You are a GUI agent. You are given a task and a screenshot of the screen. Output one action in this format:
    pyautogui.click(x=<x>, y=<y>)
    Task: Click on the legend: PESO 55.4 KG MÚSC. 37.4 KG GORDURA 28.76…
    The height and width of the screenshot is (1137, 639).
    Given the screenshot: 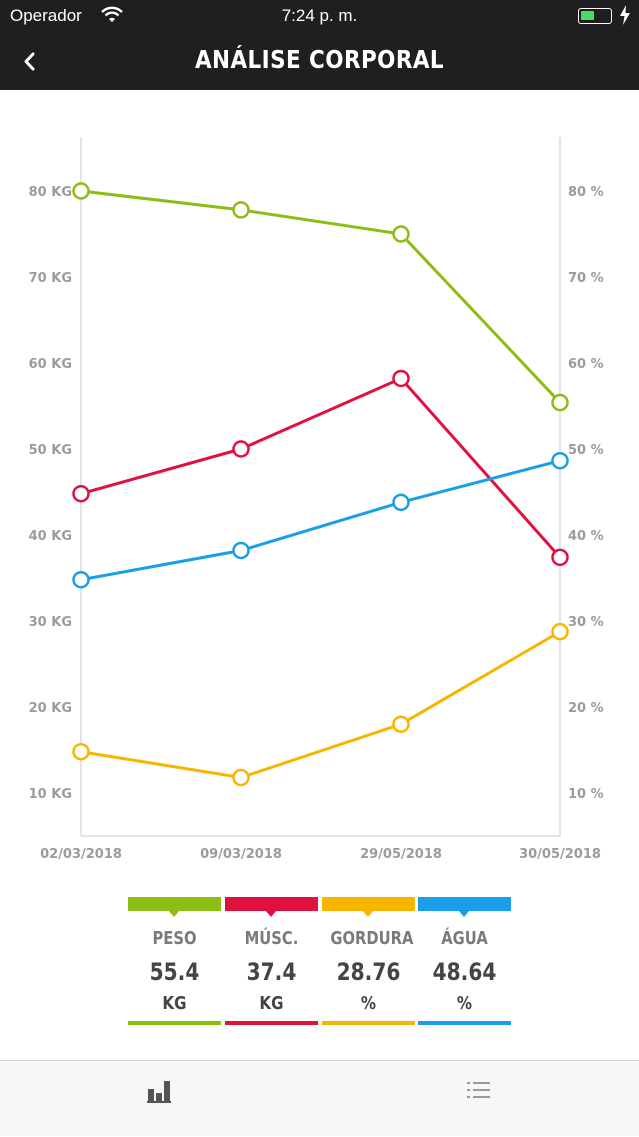 What is the action you would take?
    pyautogui.click(x=319, y=963)
    